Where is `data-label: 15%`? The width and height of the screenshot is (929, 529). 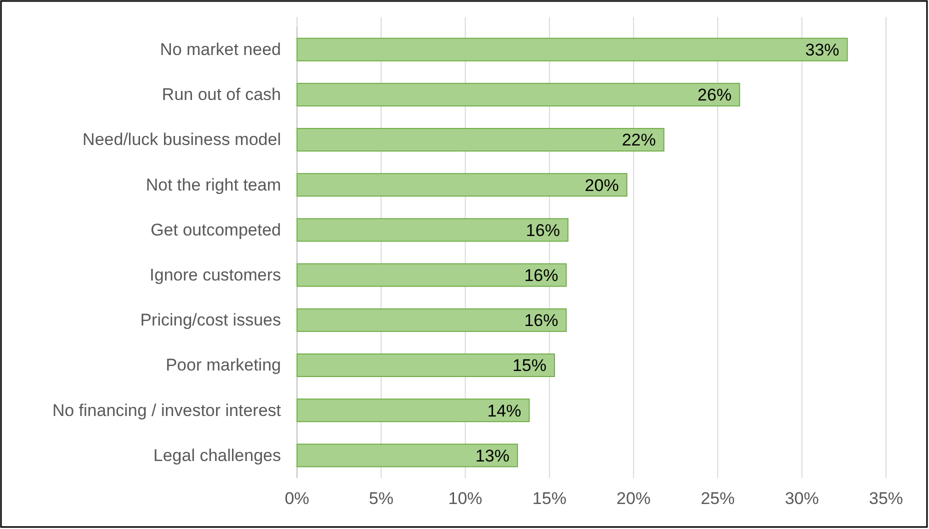 data-label: 15% is located at coordinates (529, 366).